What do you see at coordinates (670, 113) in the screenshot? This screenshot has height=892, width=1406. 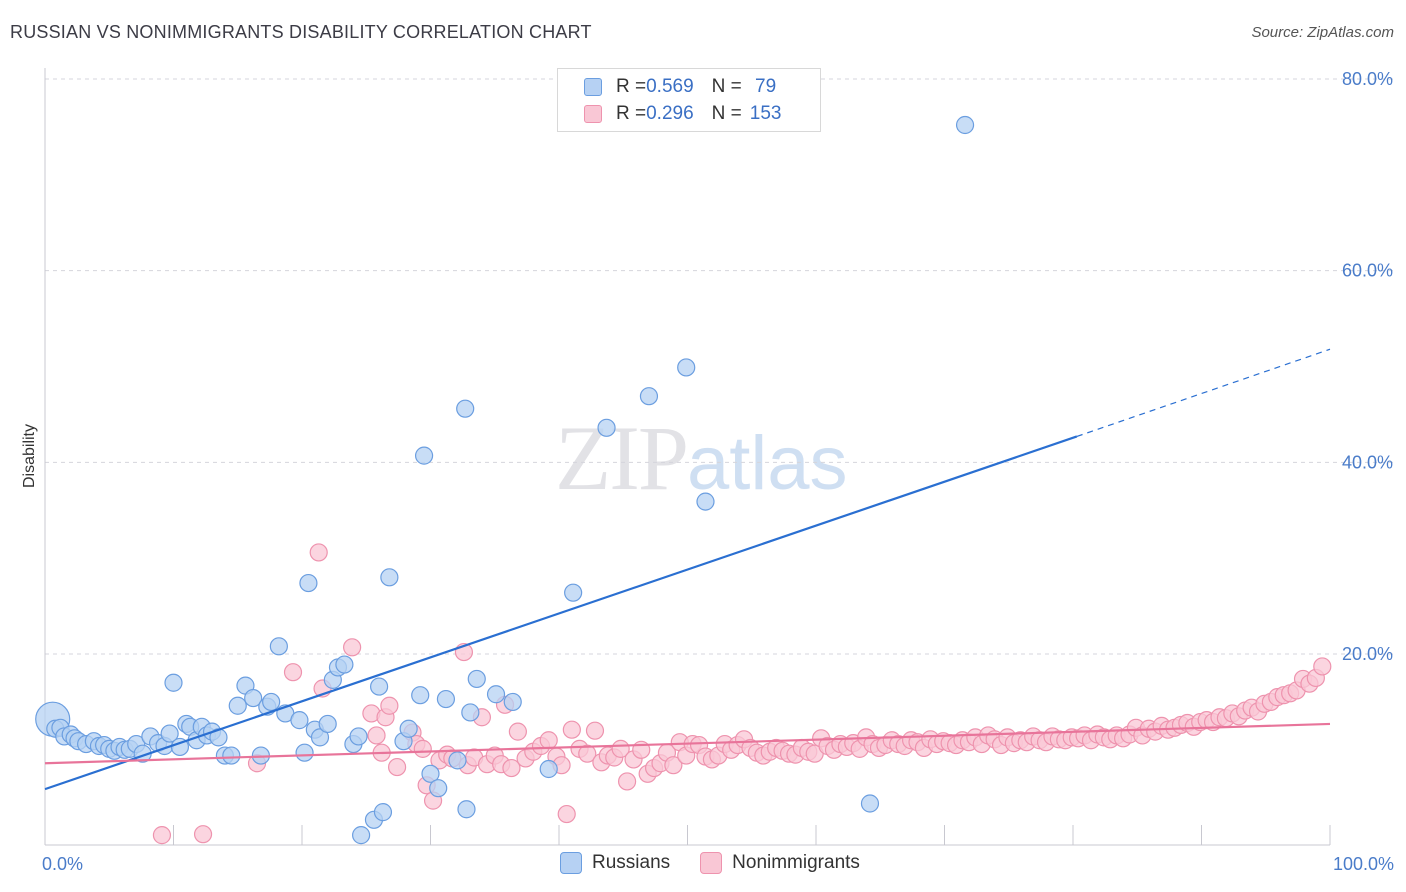 I see `r-value: 0.296` at bounding box center [670, 113].